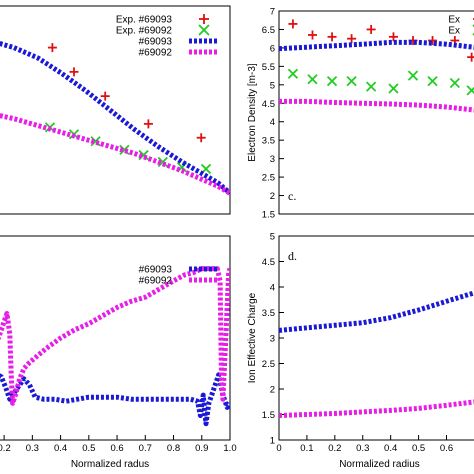 Image resolution: width=474 pixels, height=474 pixels. Describe the element at coordinates (278, 448) in the screenshot. I see `x-tick-label: 0` at that location.